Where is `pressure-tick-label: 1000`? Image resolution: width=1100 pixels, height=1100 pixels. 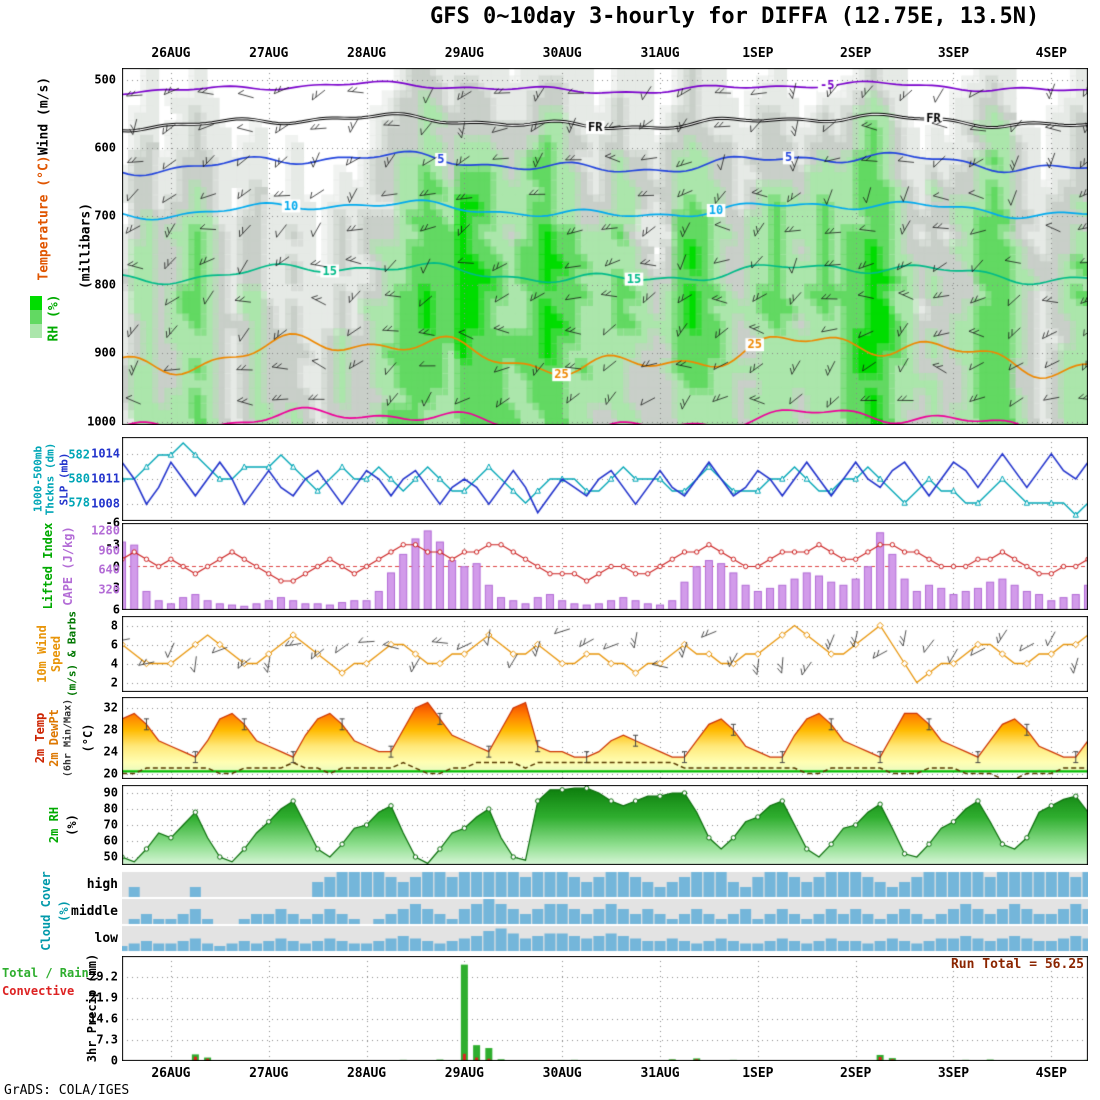
pressure-tick-label: 1000 is located at coordinates (101, 420).